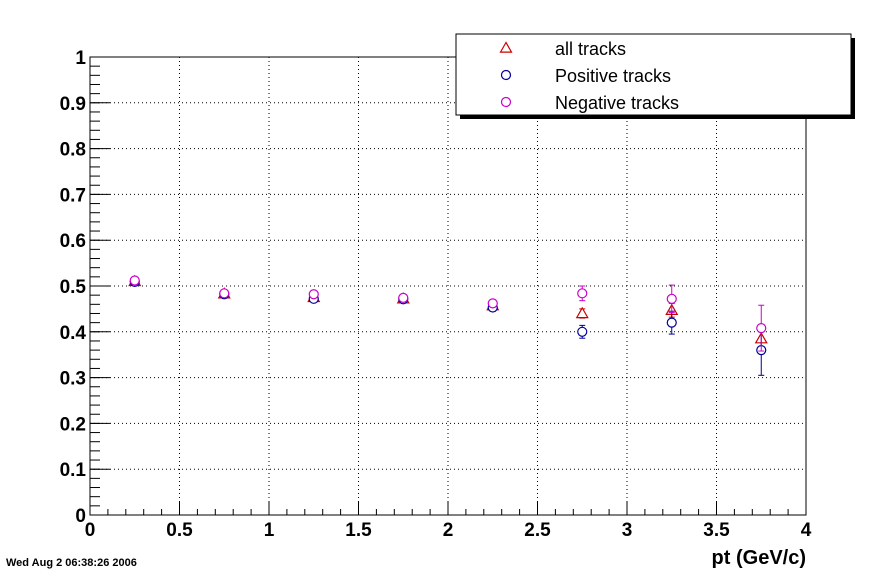 The image size is (896, 572). I want to click on y-tick-label: 0.7, so click(73, 195).